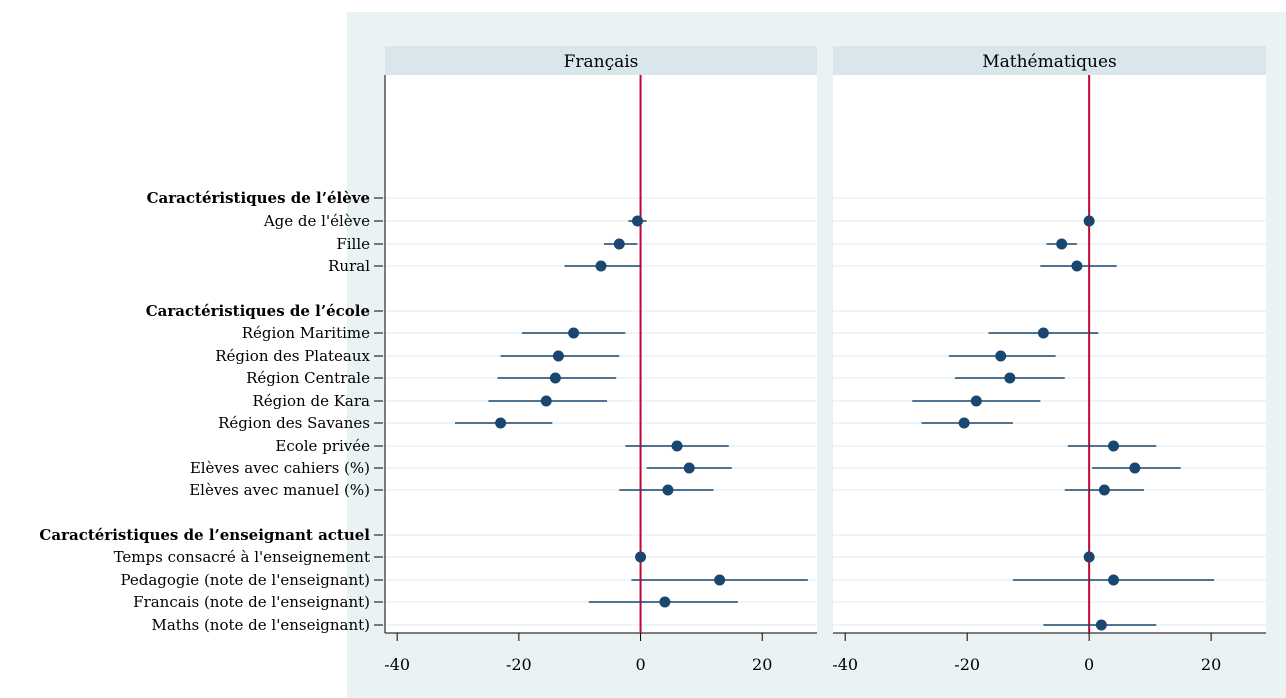 This screenshot has height=698, width=1286. Describe the element at coordinates (308, 378) in the screenshot. I see `variable-label: Région Centrale` at that location.